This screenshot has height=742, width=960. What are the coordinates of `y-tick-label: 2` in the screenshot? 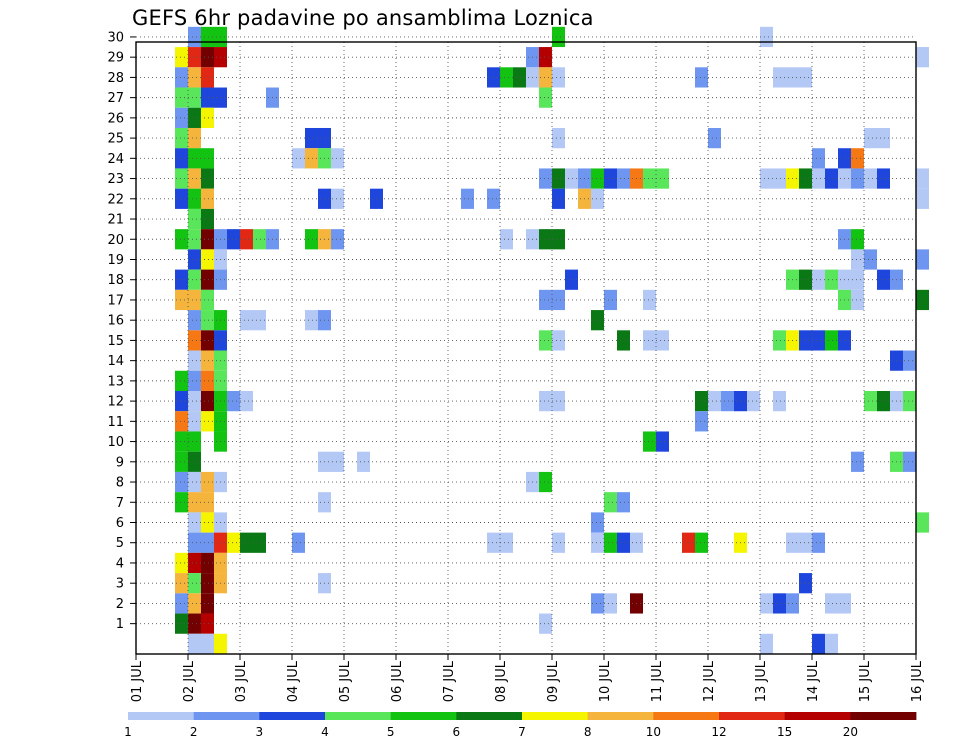 It's located at (120, 604).